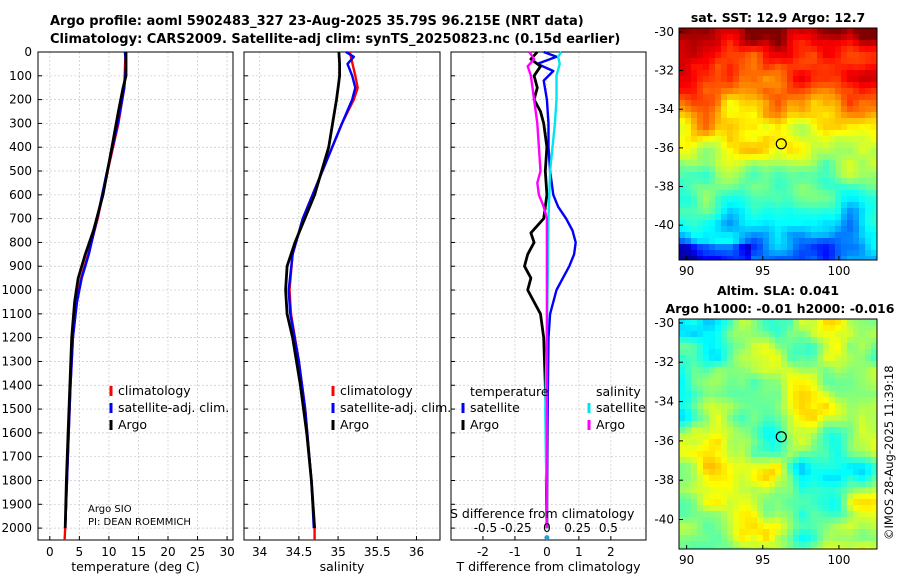 Image resolution: width=900 pixels, height=580 pixels. Describe the element at coordinates (509, 391) in the screenshot. I see `legend-title: temperature` at that location.